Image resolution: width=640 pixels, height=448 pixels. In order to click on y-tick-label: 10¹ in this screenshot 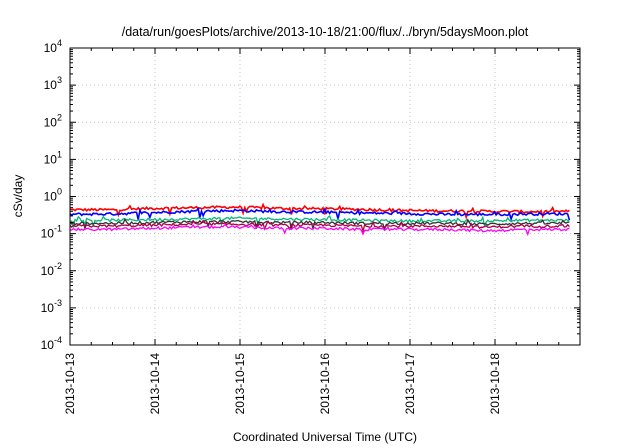, I will do `click(53, 157)`.